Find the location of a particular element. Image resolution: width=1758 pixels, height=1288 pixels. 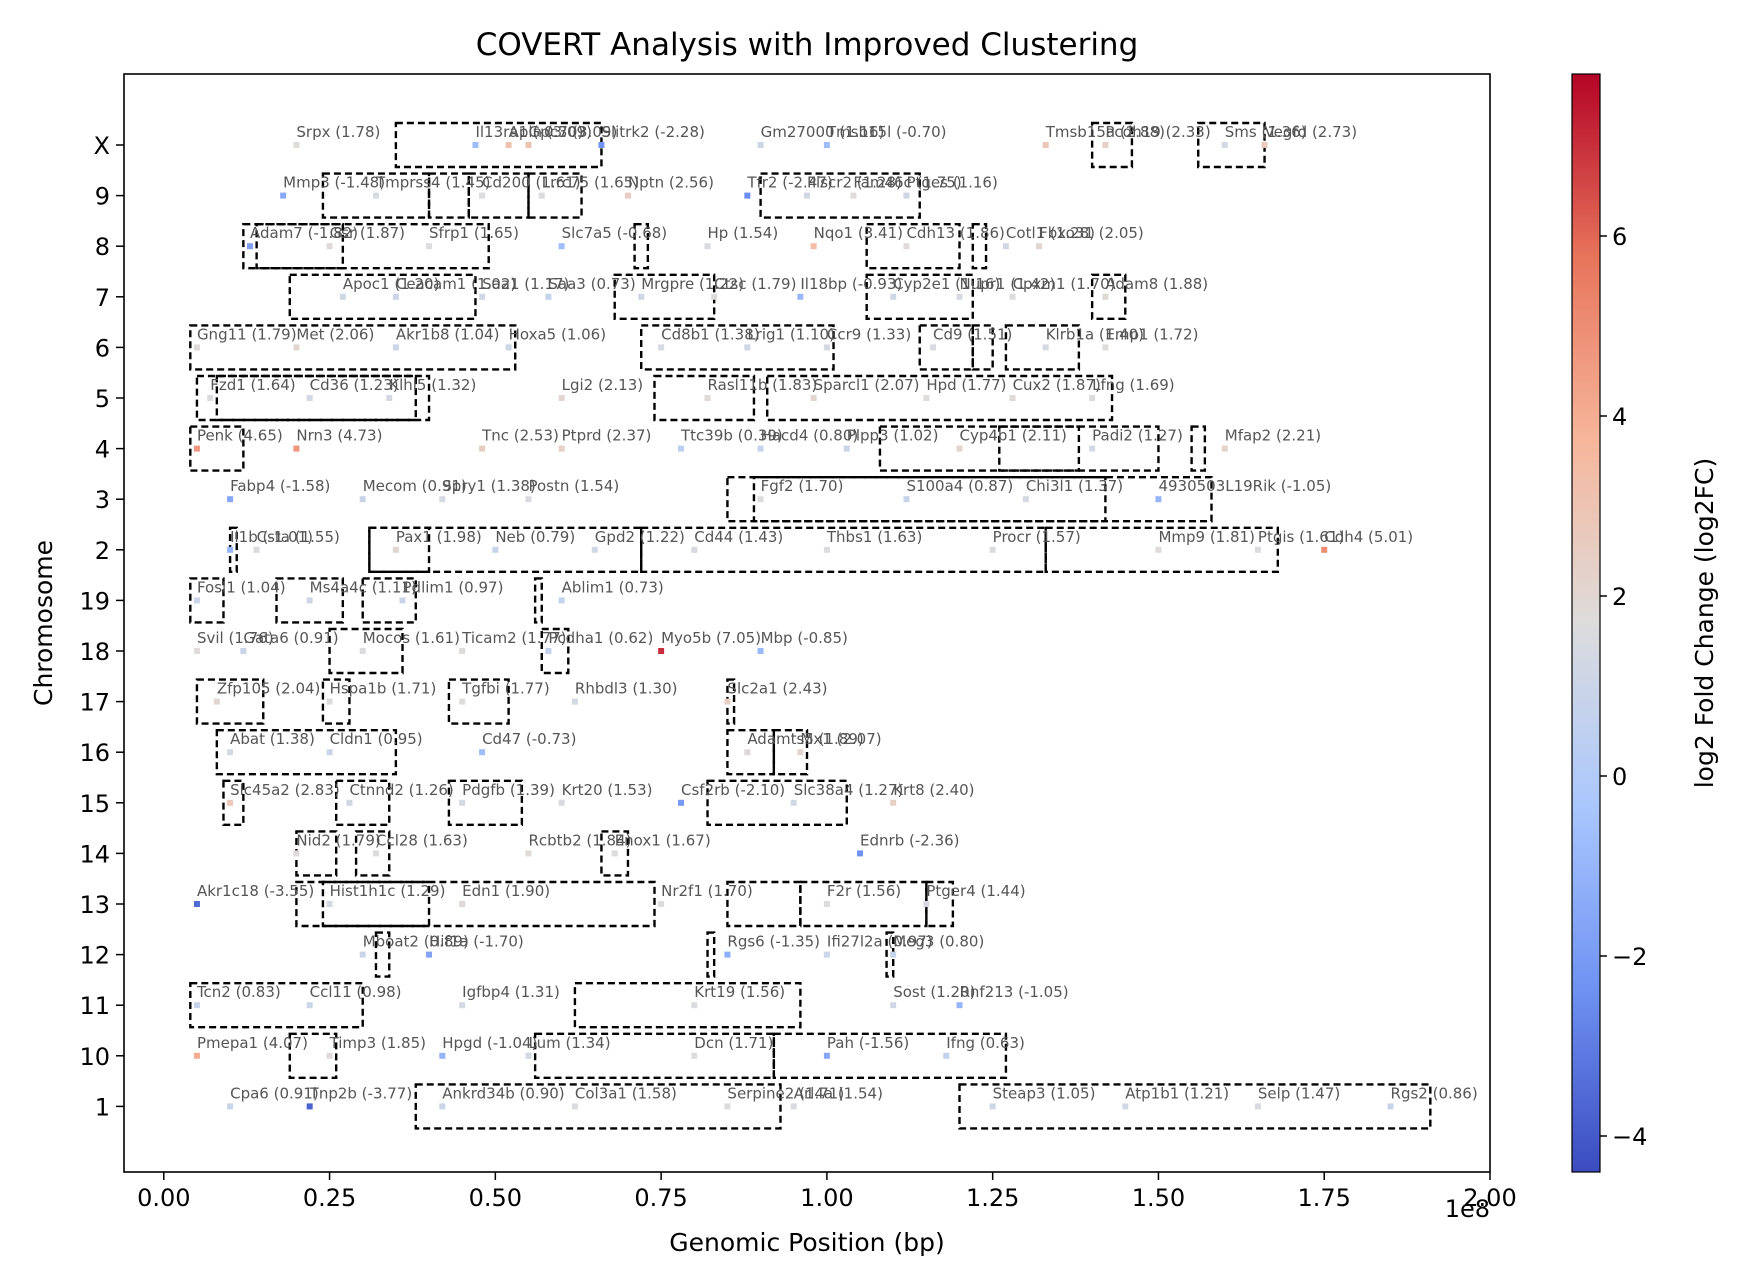

gene-label: Saa1 (1.17) is located at coordinates (525, 284).